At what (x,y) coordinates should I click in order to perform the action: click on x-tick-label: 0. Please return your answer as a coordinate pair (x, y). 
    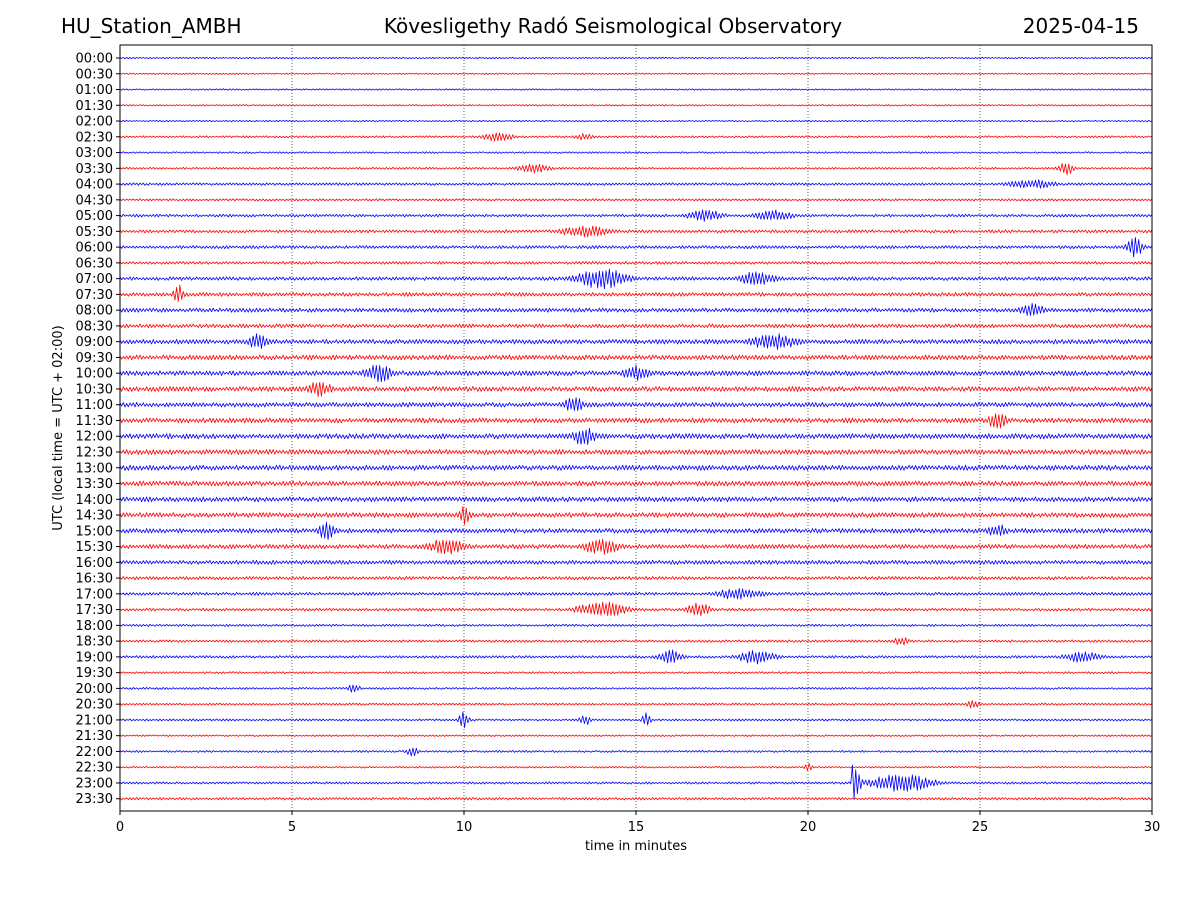
    Looking at the image, I should click on (120, 827).